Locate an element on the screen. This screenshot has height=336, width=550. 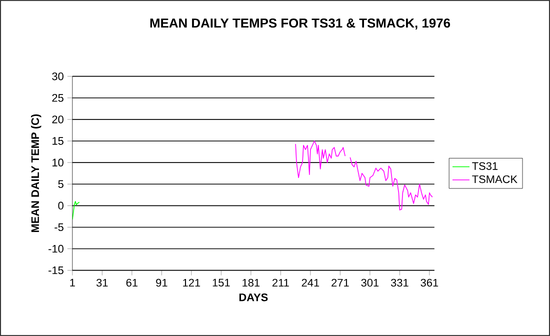
y-tick-label: 20 is located at coordinates (58, 120).